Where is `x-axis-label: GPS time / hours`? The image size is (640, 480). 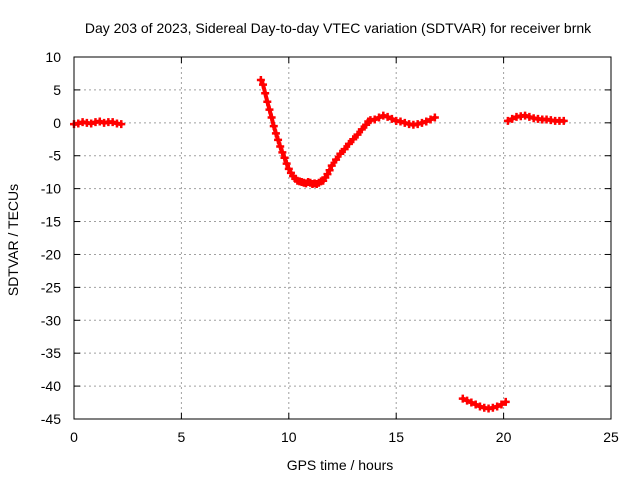 x-axis-label: GPS time / hours is located at coordinates (340, 465).